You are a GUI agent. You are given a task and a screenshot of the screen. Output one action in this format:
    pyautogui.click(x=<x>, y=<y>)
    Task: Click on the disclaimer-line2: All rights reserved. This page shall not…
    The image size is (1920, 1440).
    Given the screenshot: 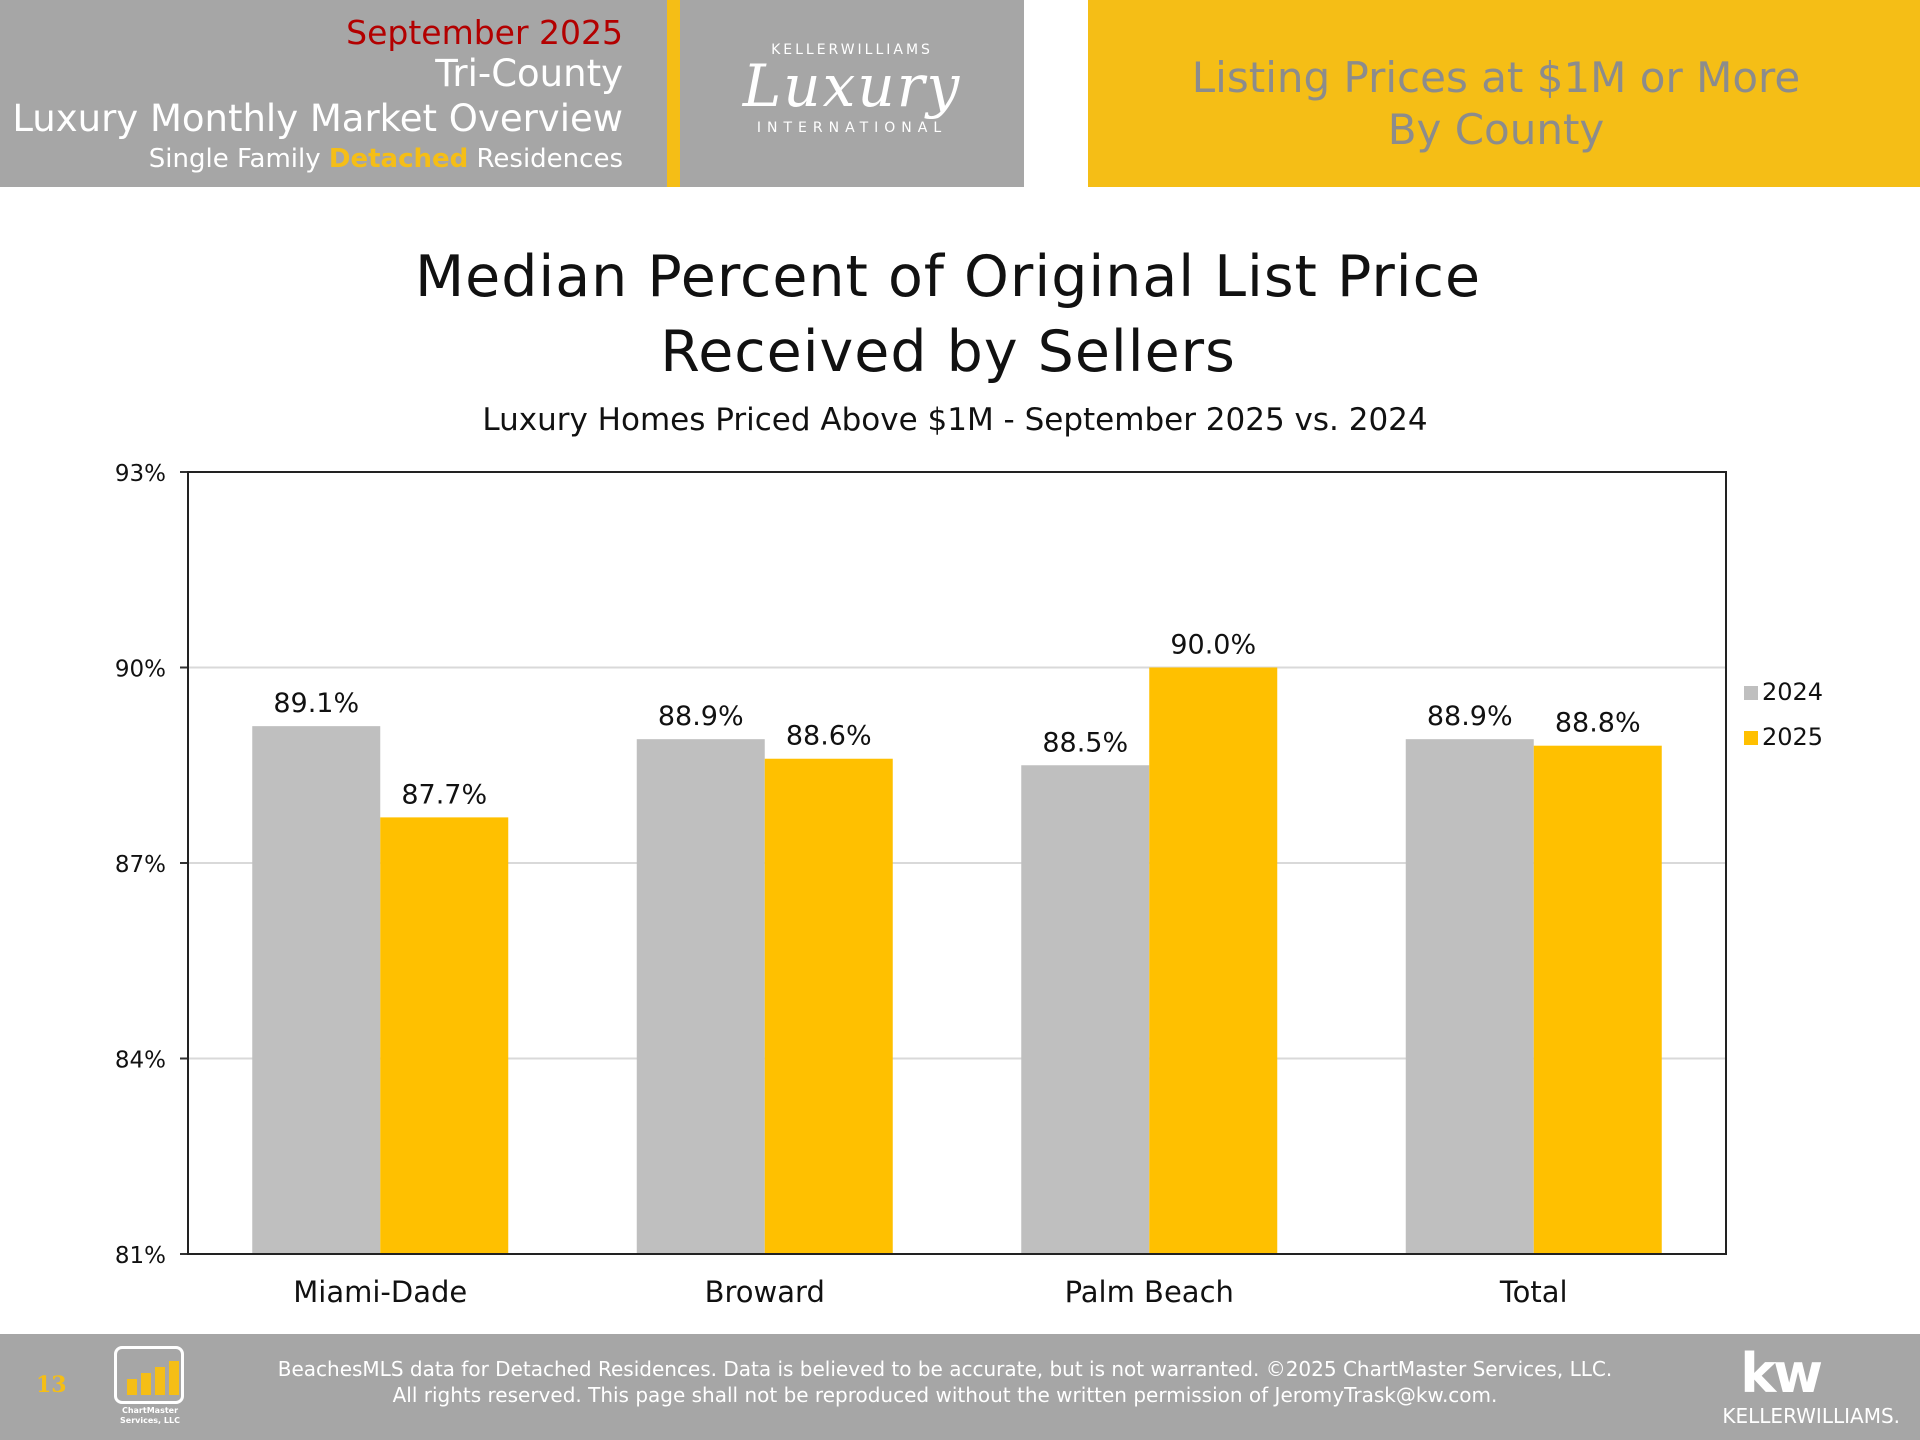 What is the action you would take?
    pyautogui.click(x=945, y=1395)
    